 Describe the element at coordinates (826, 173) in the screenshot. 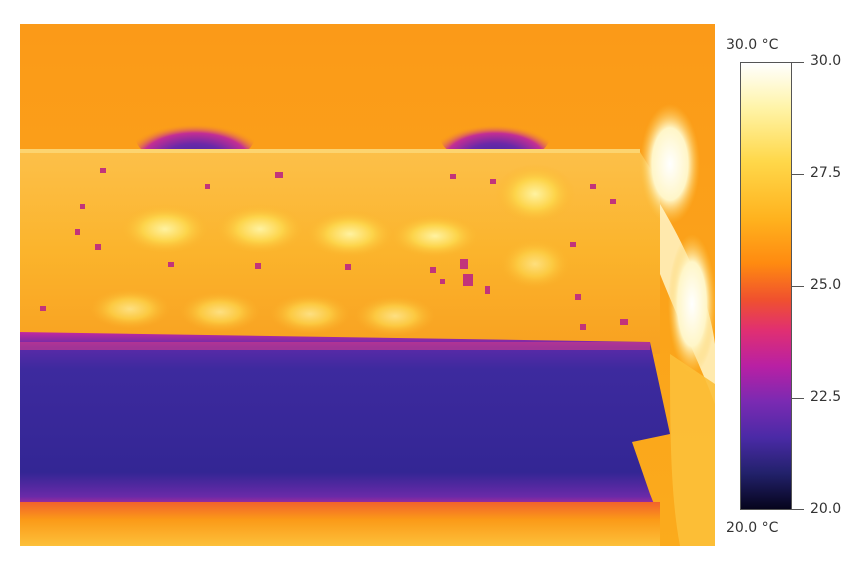

I see `tick-label-27-5: 27.5` at that location.